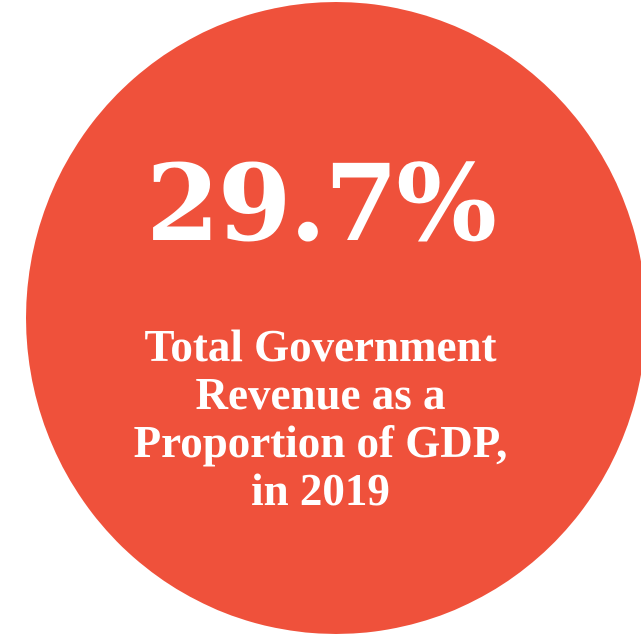  Describe the element at coordinates (320, 490) in the screenshot. I see `caption-line-4: in 2019` at that location.